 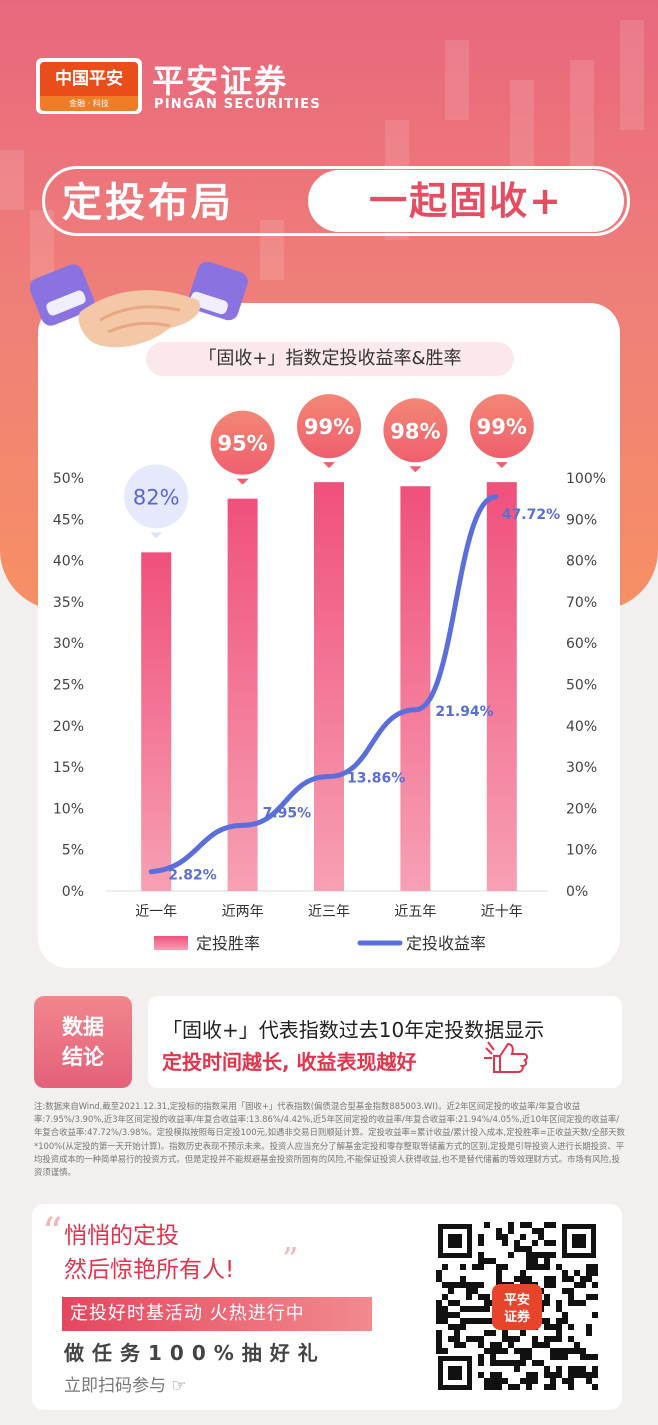 What do you see at coordinates (121, 1236) in the screenshot?
I see `promo-slogan-line1: 悄悄的定投` at bounding box center [121, 1236].